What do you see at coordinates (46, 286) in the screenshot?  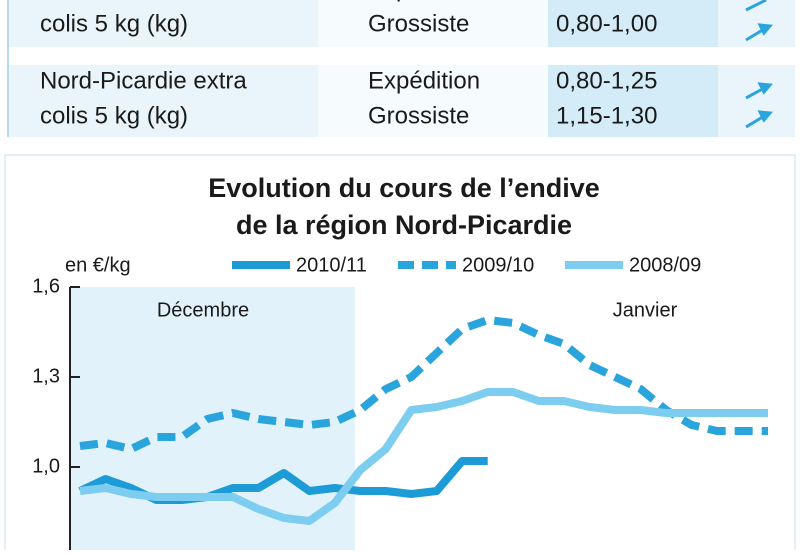 I see `y-tick-label: 1,6` at bounding box center [46, 286].